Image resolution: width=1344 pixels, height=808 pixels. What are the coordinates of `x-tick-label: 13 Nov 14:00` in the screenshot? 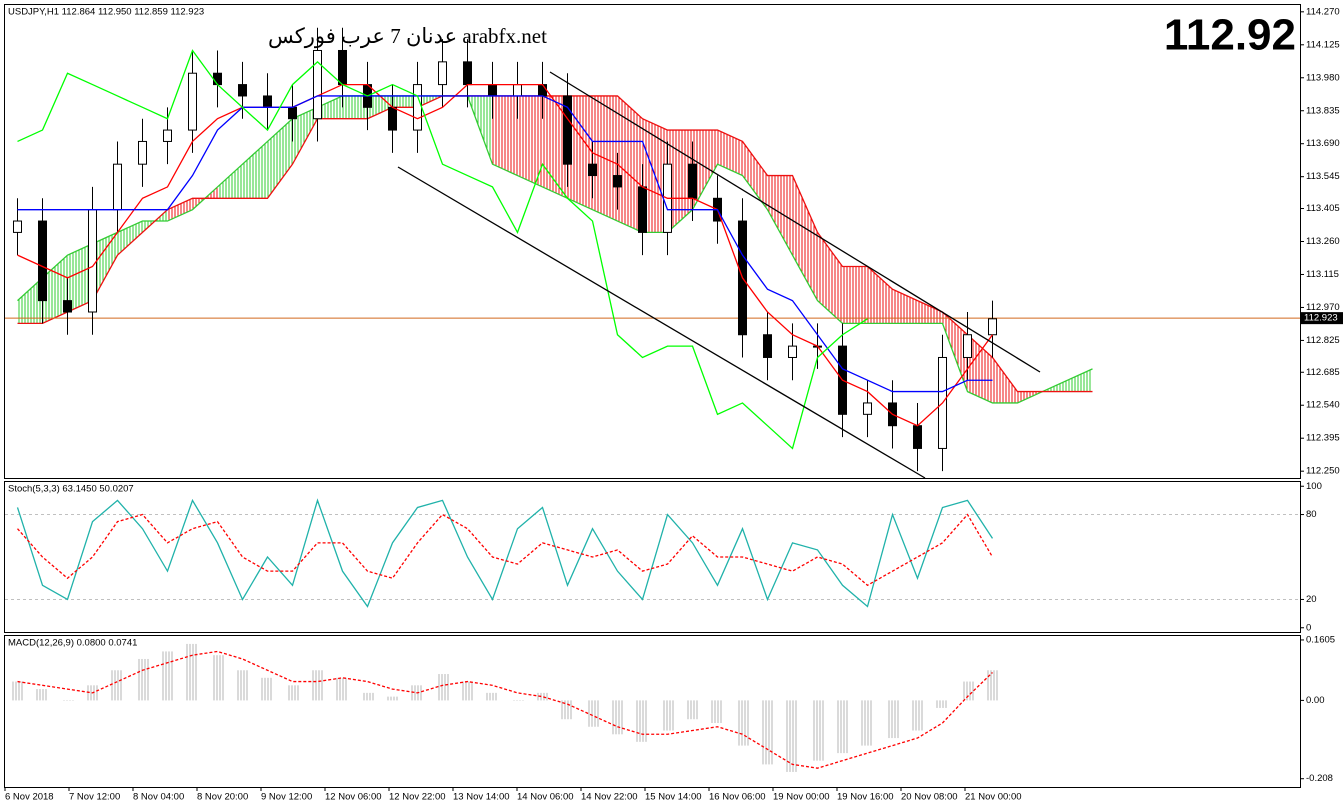 It's located at (481, 797).